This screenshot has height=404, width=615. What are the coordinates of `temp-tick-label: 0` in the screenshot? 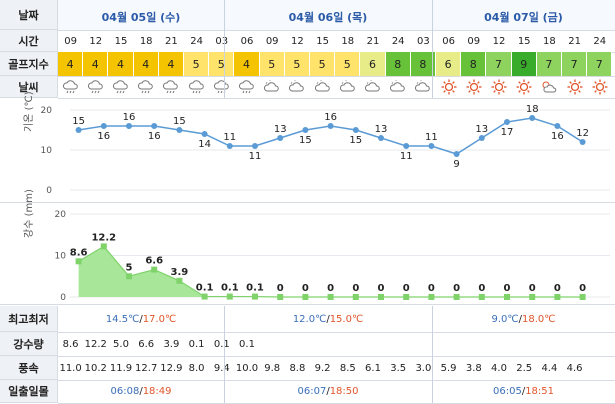 It's located at (49, 191).